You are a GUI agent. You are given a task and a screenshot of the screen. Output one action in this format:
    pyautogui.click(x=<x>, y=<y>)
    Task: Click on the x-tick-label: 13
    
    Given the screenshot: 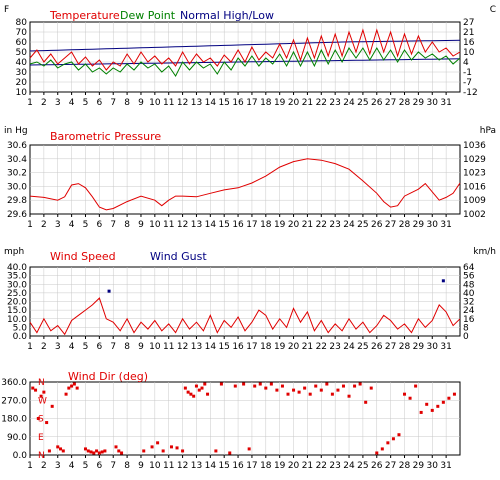 What is the action you would take?
    pyautogui.click(x=196, y=103)
    